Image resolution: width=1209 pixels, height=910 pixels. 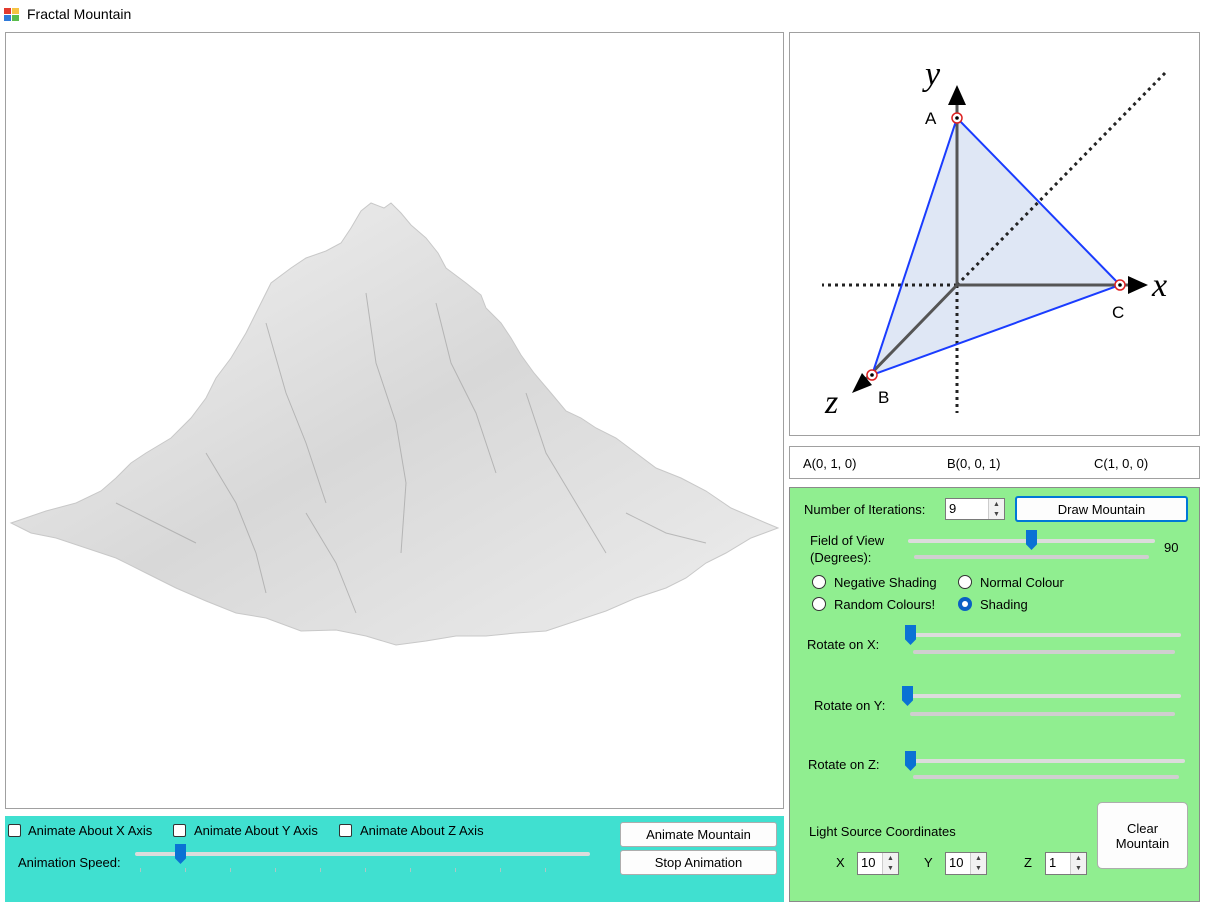 I want to click on iterations-value: 9, so click(x=953, y=508).